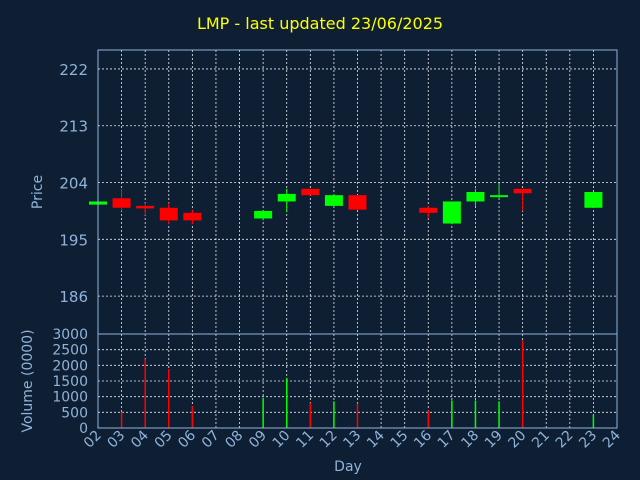 The width and height of the screenshot is (640, 480). Describe the element at coordinates (211, 440) in the screenshot. I see `day-tick-label: 07` at that location.